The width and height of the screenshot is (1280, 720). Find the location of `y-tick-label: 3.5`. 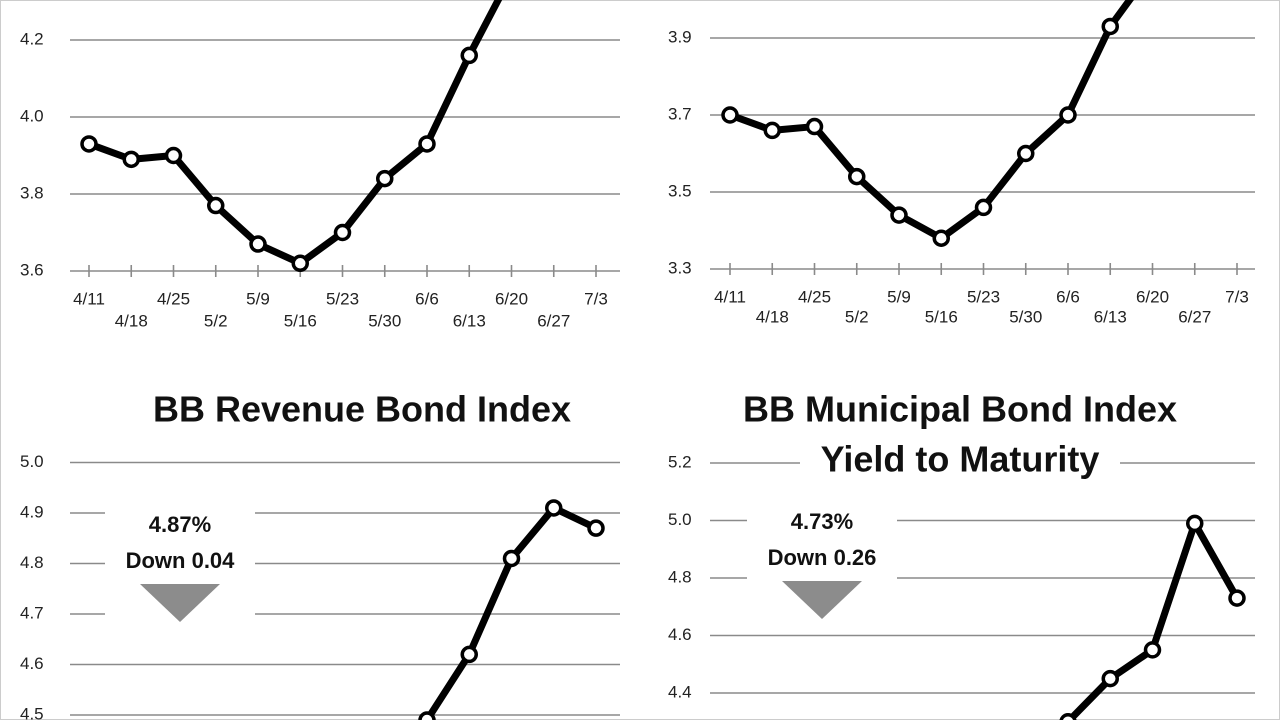

y-tick-label: 3.5 is located at coordinates (680, 190).